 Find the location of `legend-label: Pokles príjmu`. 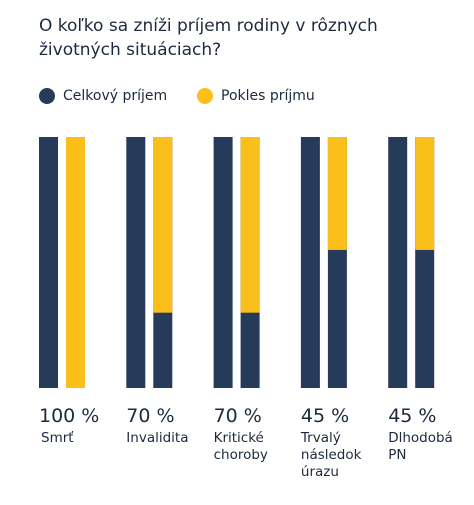

legend-label: Pokles príjmu is located at coordinates (268, 96).